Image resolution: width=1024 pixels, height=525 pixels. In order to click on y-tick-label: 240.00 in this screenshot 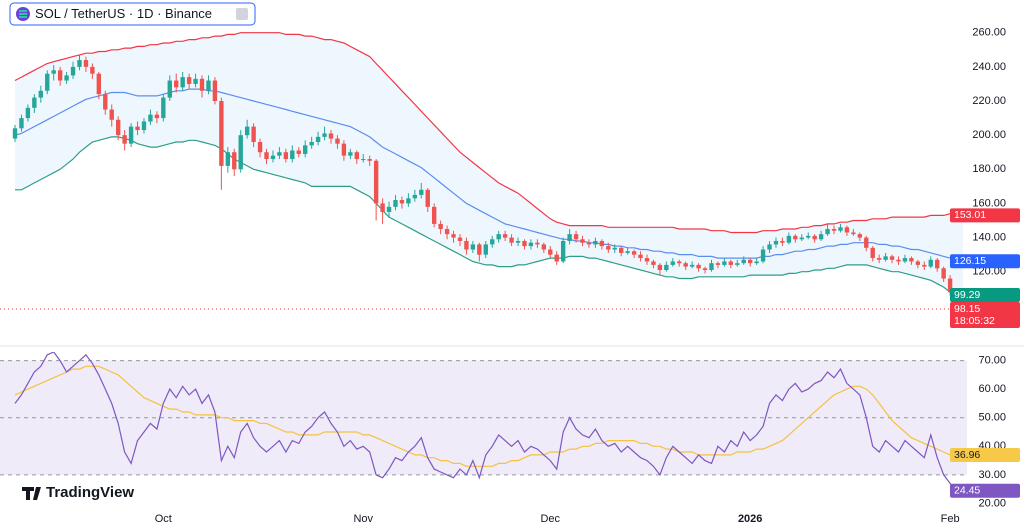, I will do `click(989, 67)`.